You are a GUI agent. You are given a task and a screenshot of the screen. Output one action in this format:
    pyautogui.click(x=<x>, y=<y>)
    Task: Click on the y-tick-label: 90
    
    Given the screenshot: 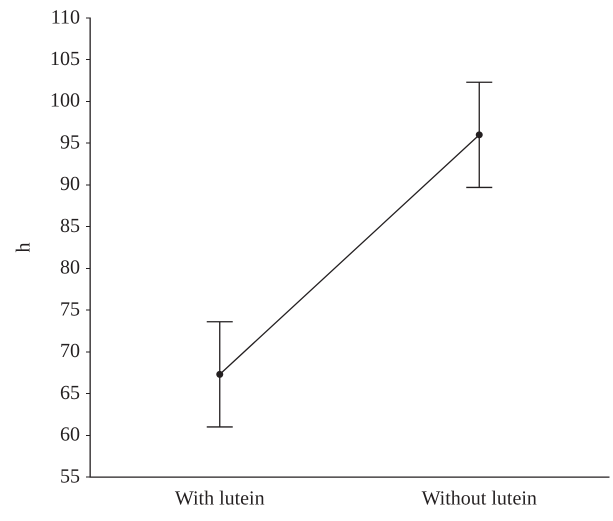 What is the action you would take?
    pyautogui.click(x=70, y=184)
    